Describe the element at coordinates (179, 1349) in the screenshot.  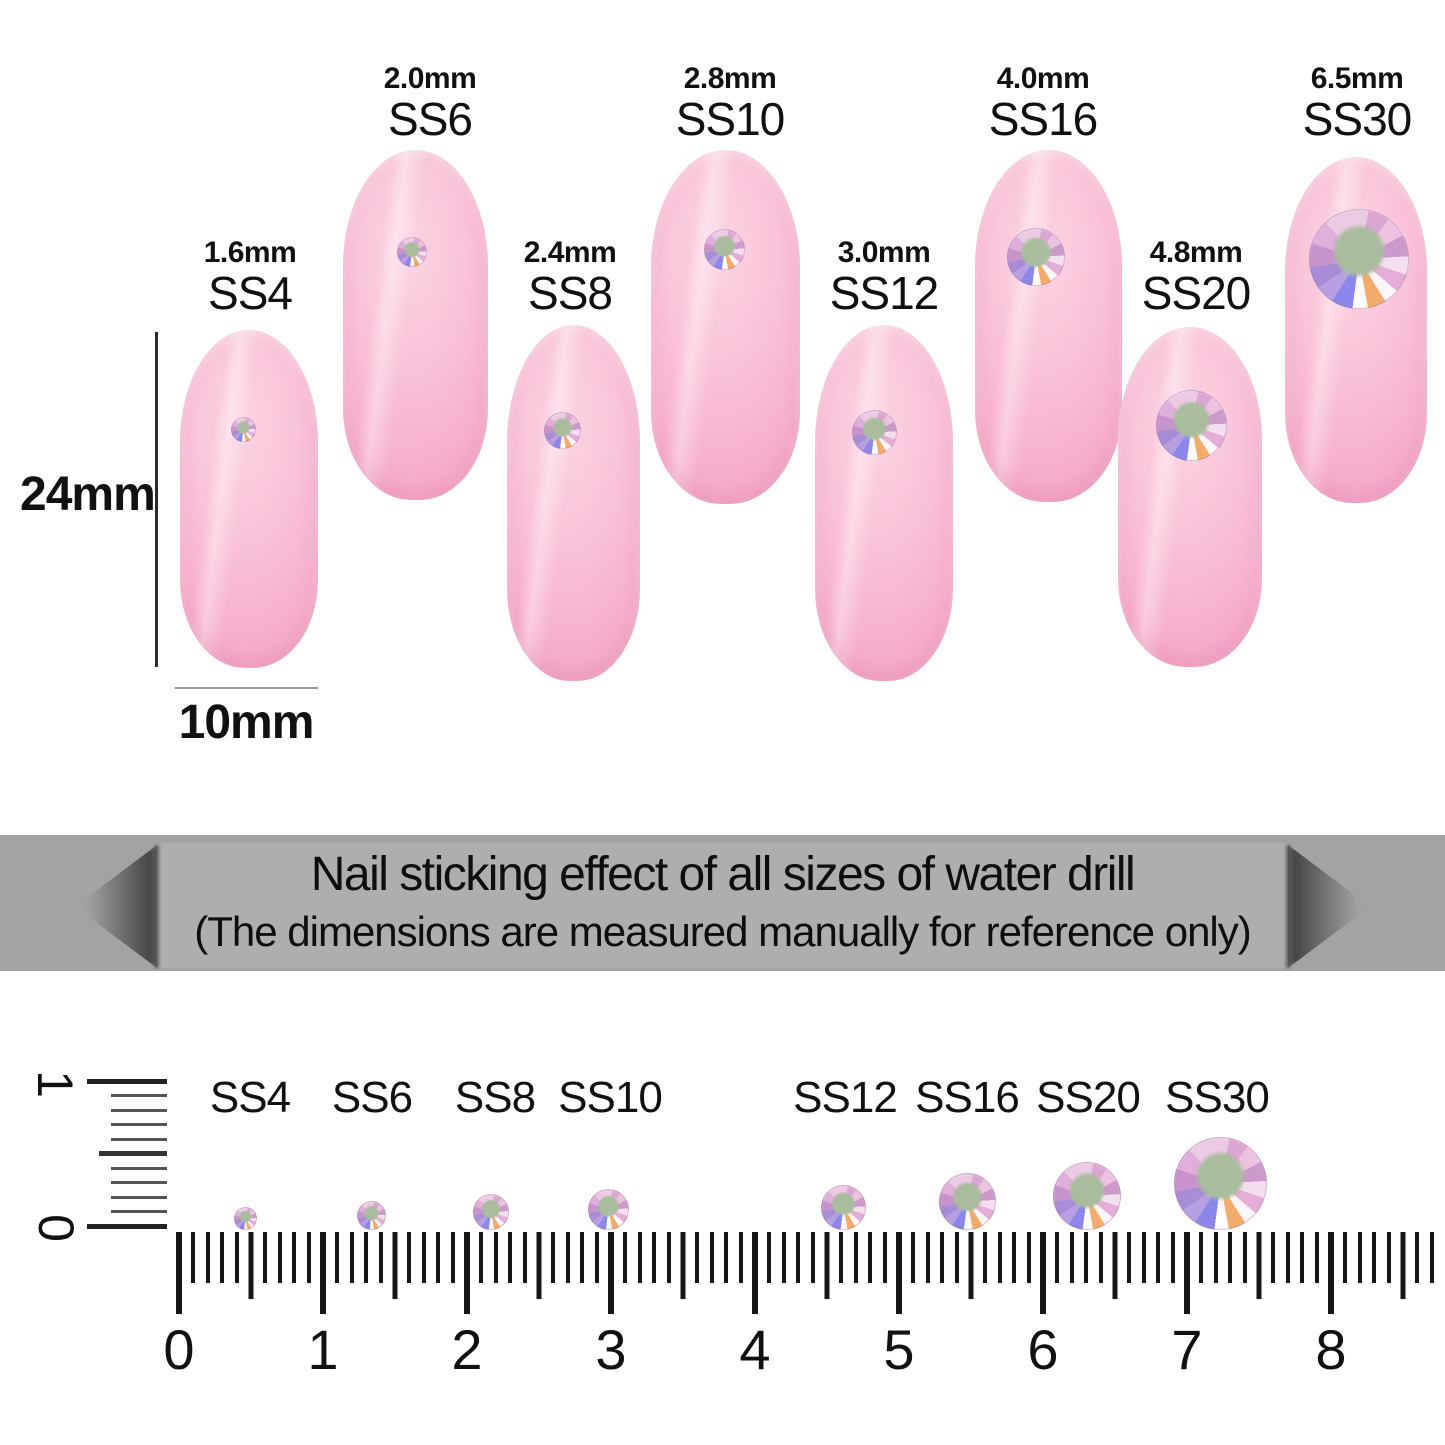
I see `ruler-number-0: 0` at that location.